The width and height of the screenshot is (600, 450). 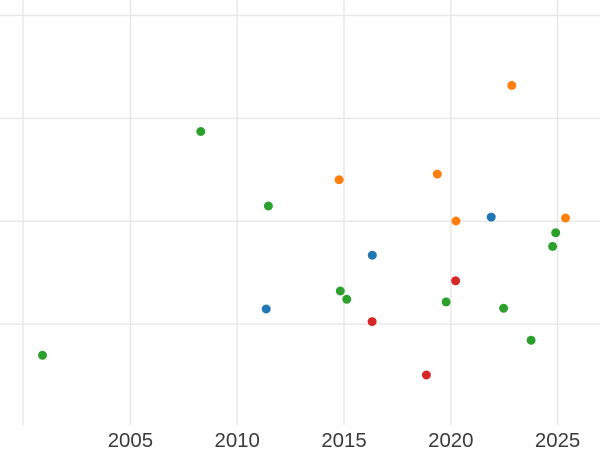 I want to click on svg-text: 2005, so click(x=130, y=440).